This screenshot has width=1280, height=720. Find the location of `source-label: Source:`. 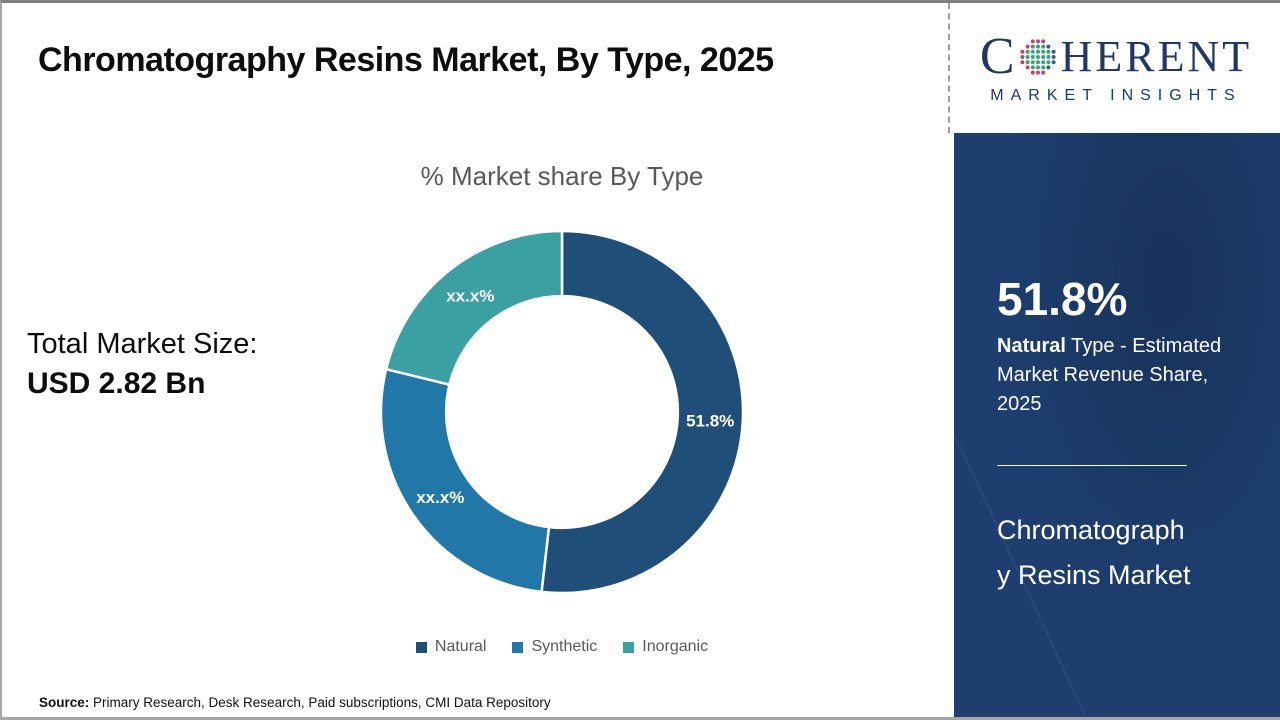

source-label: Source: is located at coordinates (64, 702).